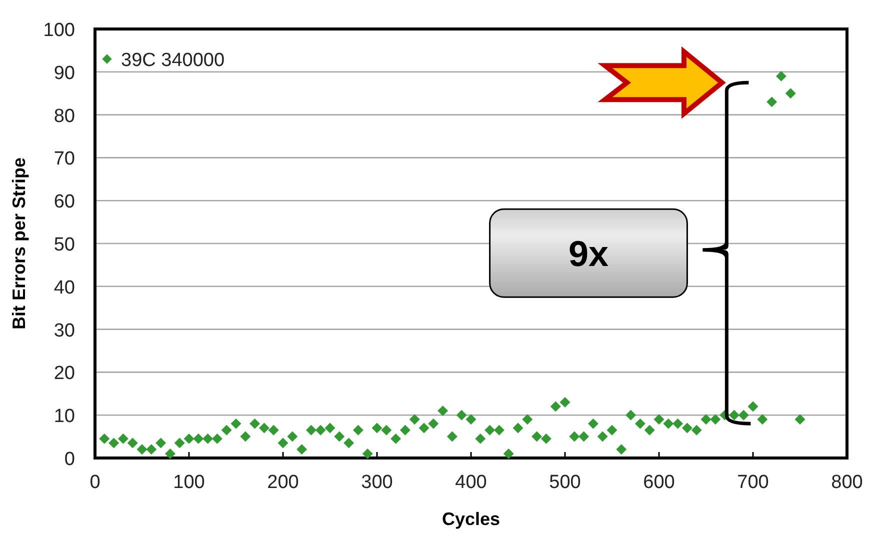  I want to click on y-tick-label: 20, so click(64, 373).